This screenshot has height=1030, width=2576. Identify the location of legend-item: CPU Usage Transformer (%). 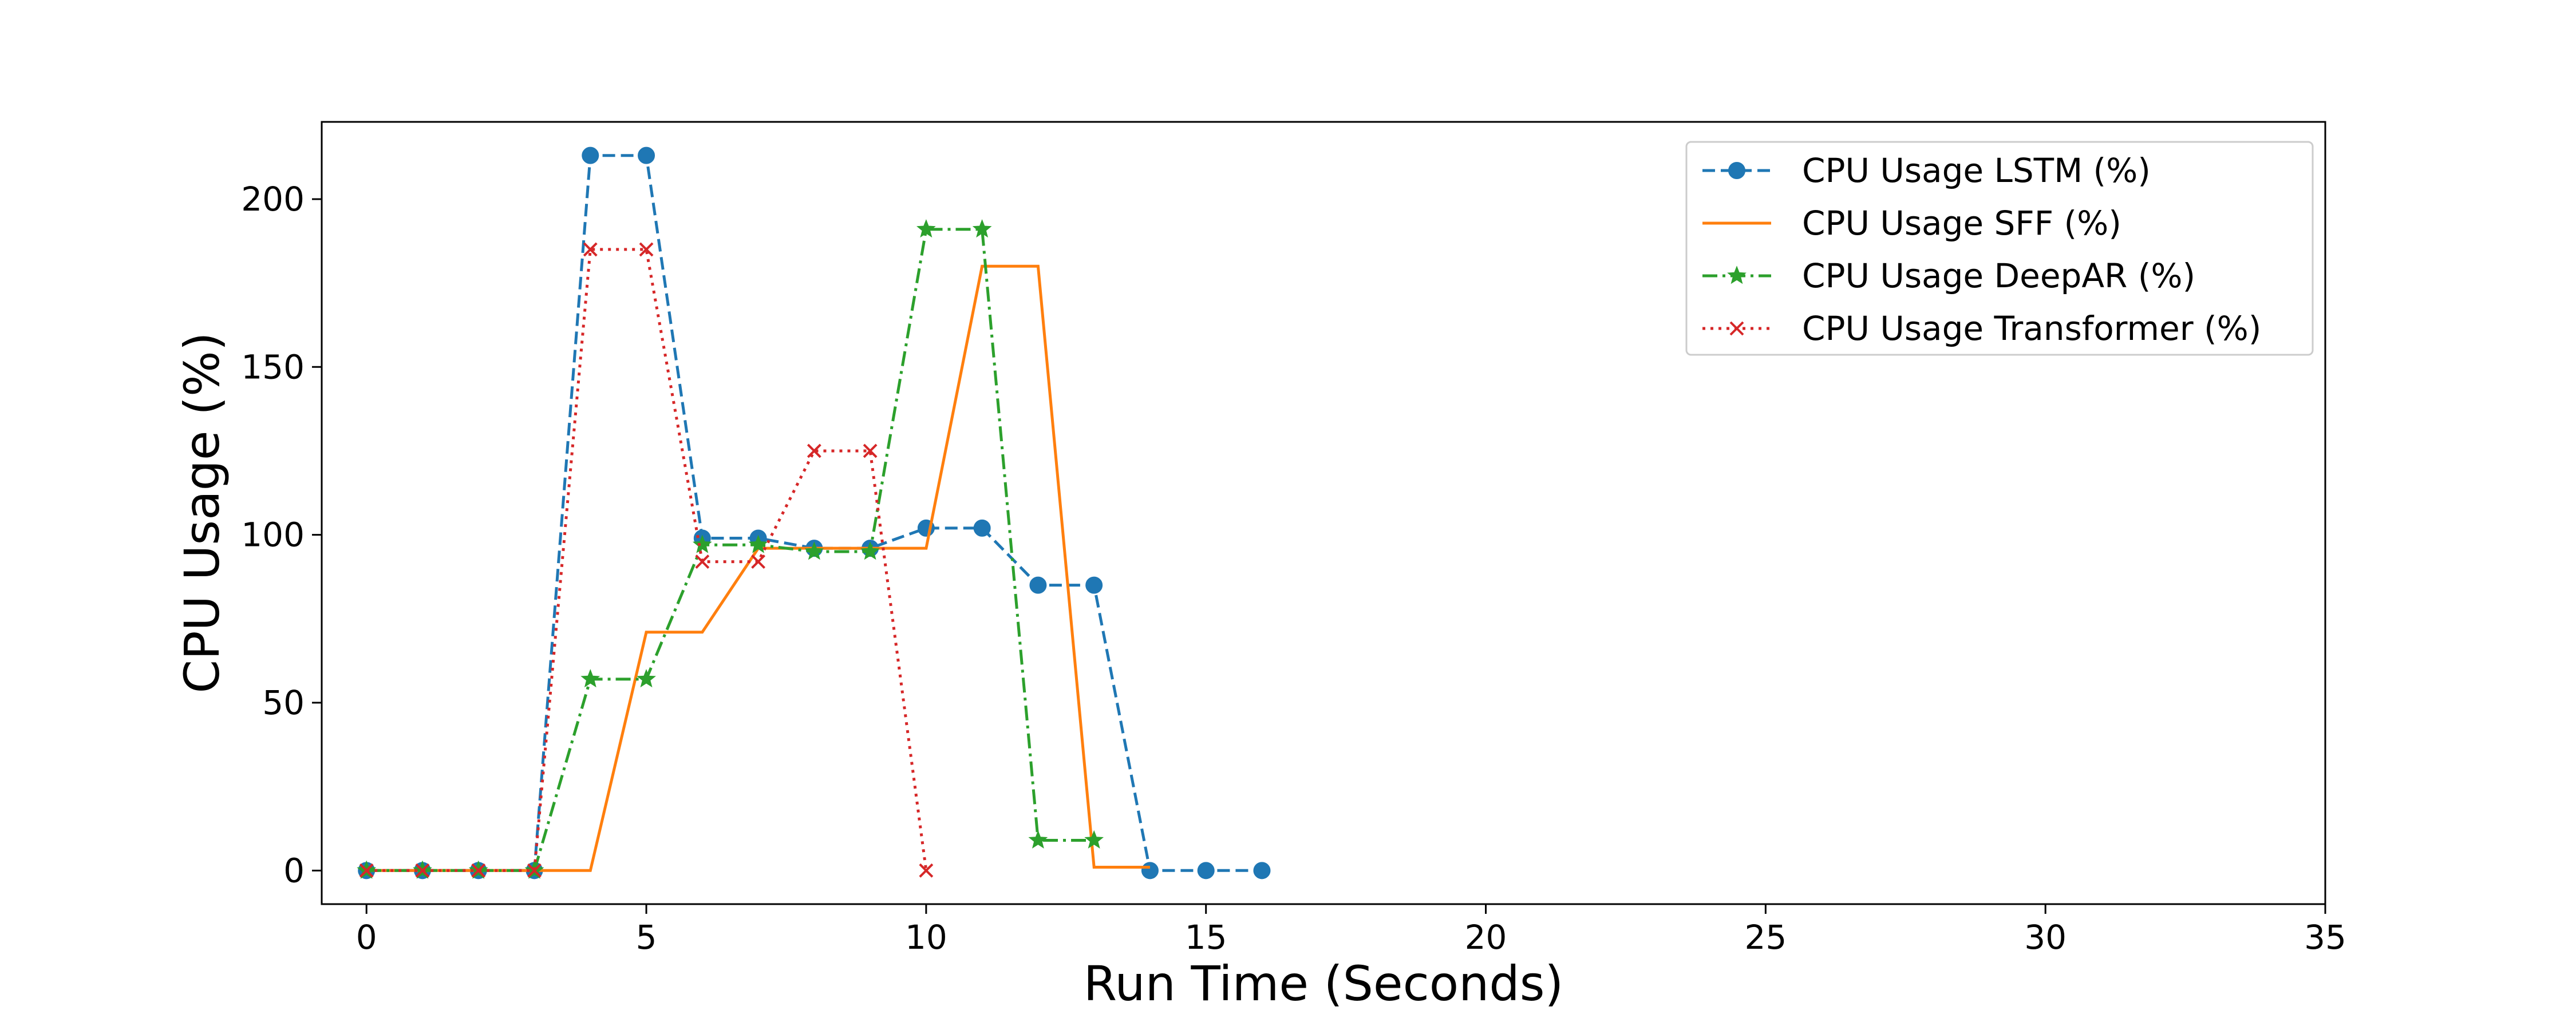
(1981, 328).